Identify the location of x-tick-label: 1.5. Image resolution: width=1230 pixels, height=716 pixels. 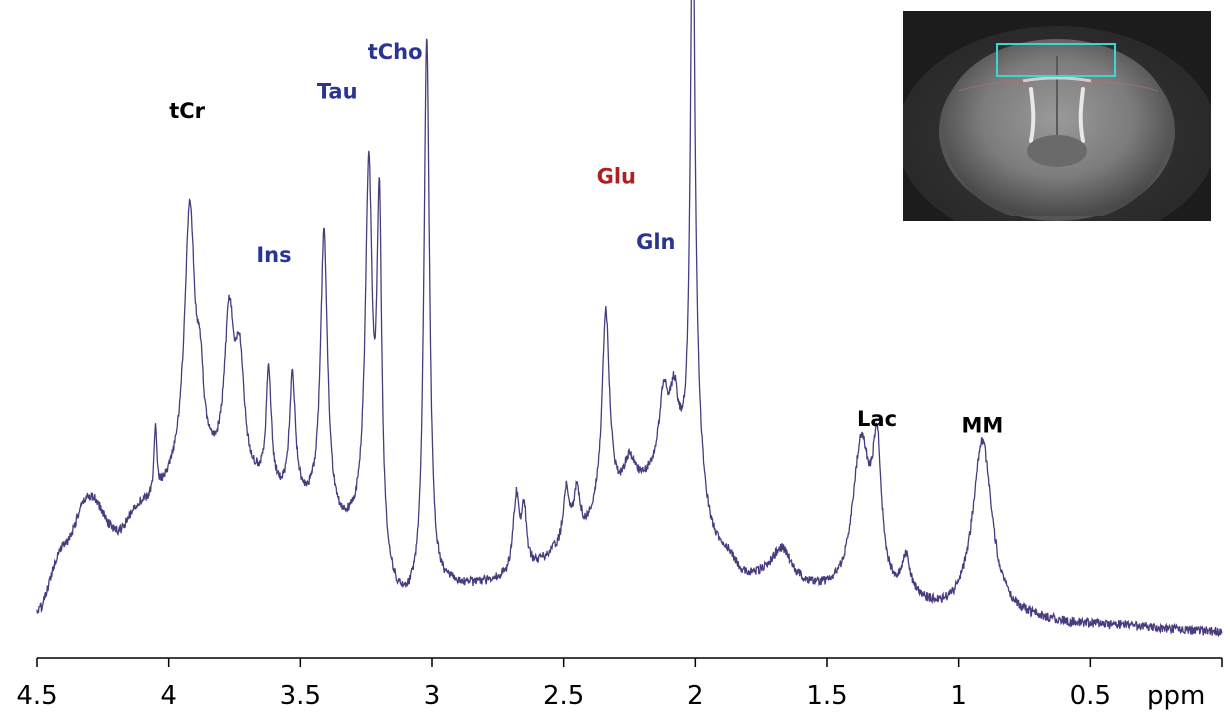
(826, 696).